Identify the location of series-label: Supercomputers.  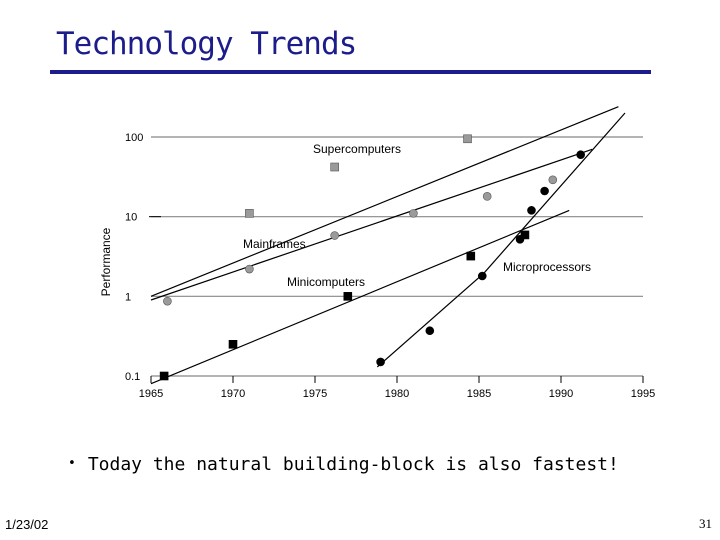
(357, 149).